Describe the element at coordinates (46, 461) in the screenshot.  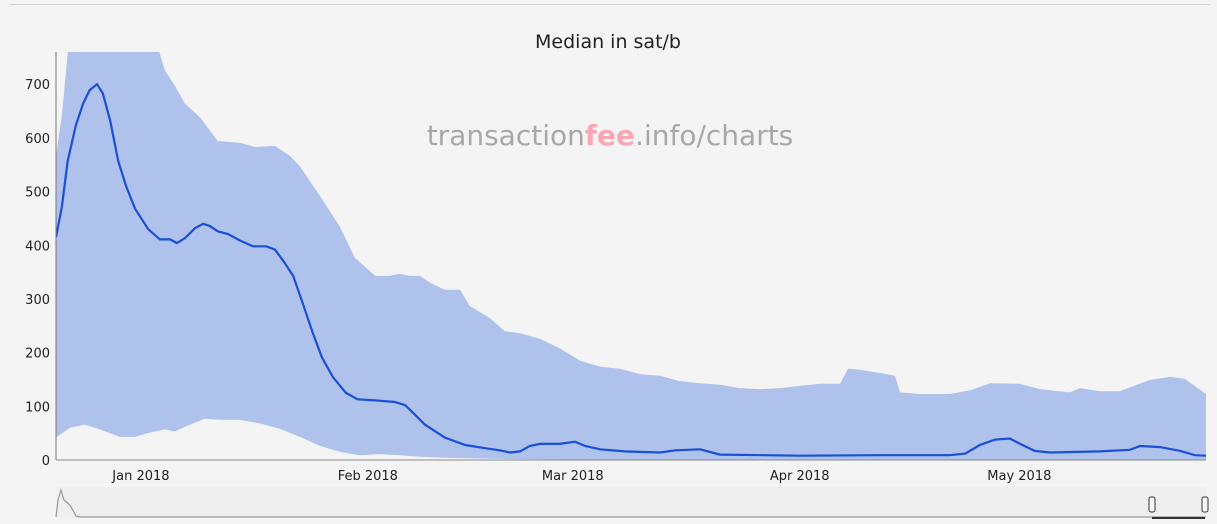
I see `y-tick-label: 0` at that location.